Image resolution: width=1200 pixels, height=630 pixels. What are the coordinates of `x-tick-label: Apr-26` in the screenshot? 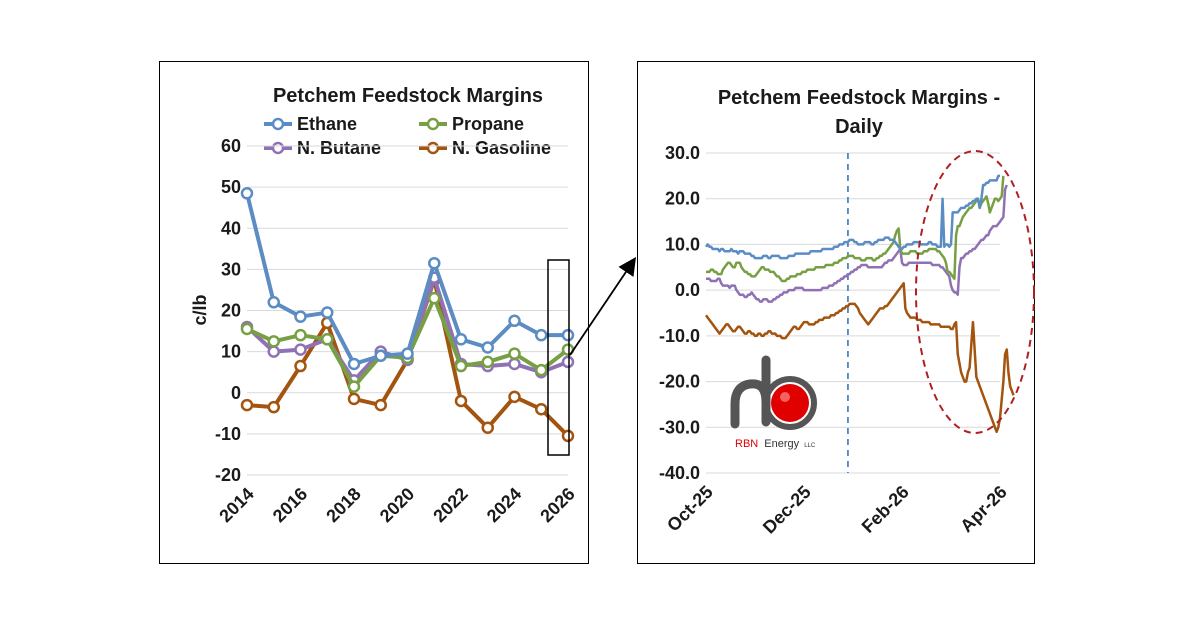 It's located at (983, 509).